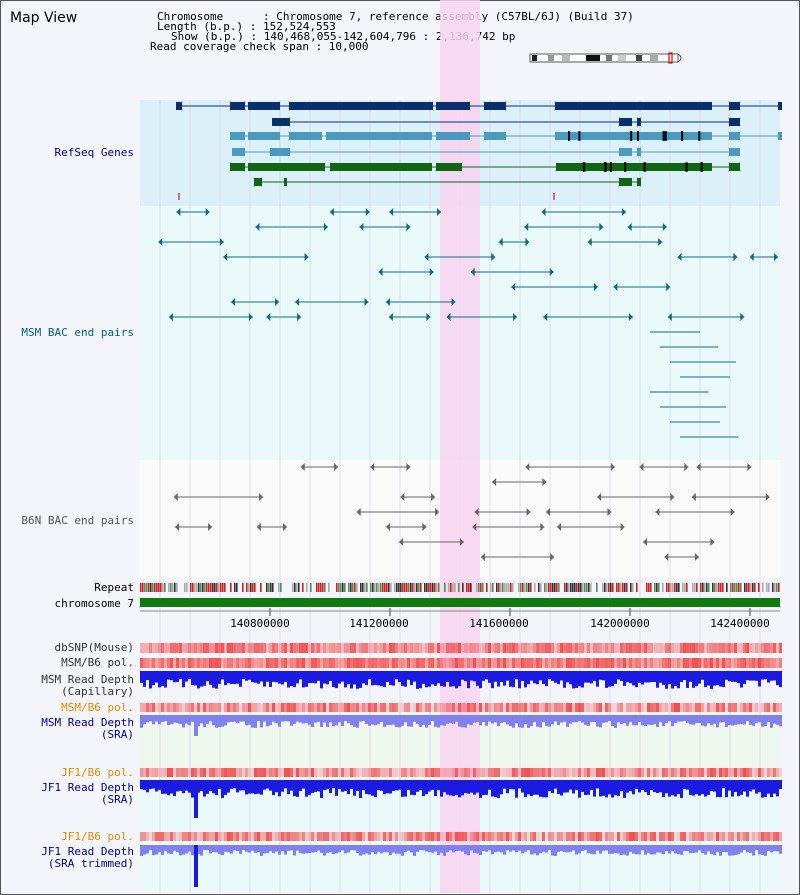 Image resolution: width=800 pixels, height=895 pixels. What do you see at coordinates (44, 18) in the screenshot?
I see `page-title: Map View` at bounding box center [44, 18].